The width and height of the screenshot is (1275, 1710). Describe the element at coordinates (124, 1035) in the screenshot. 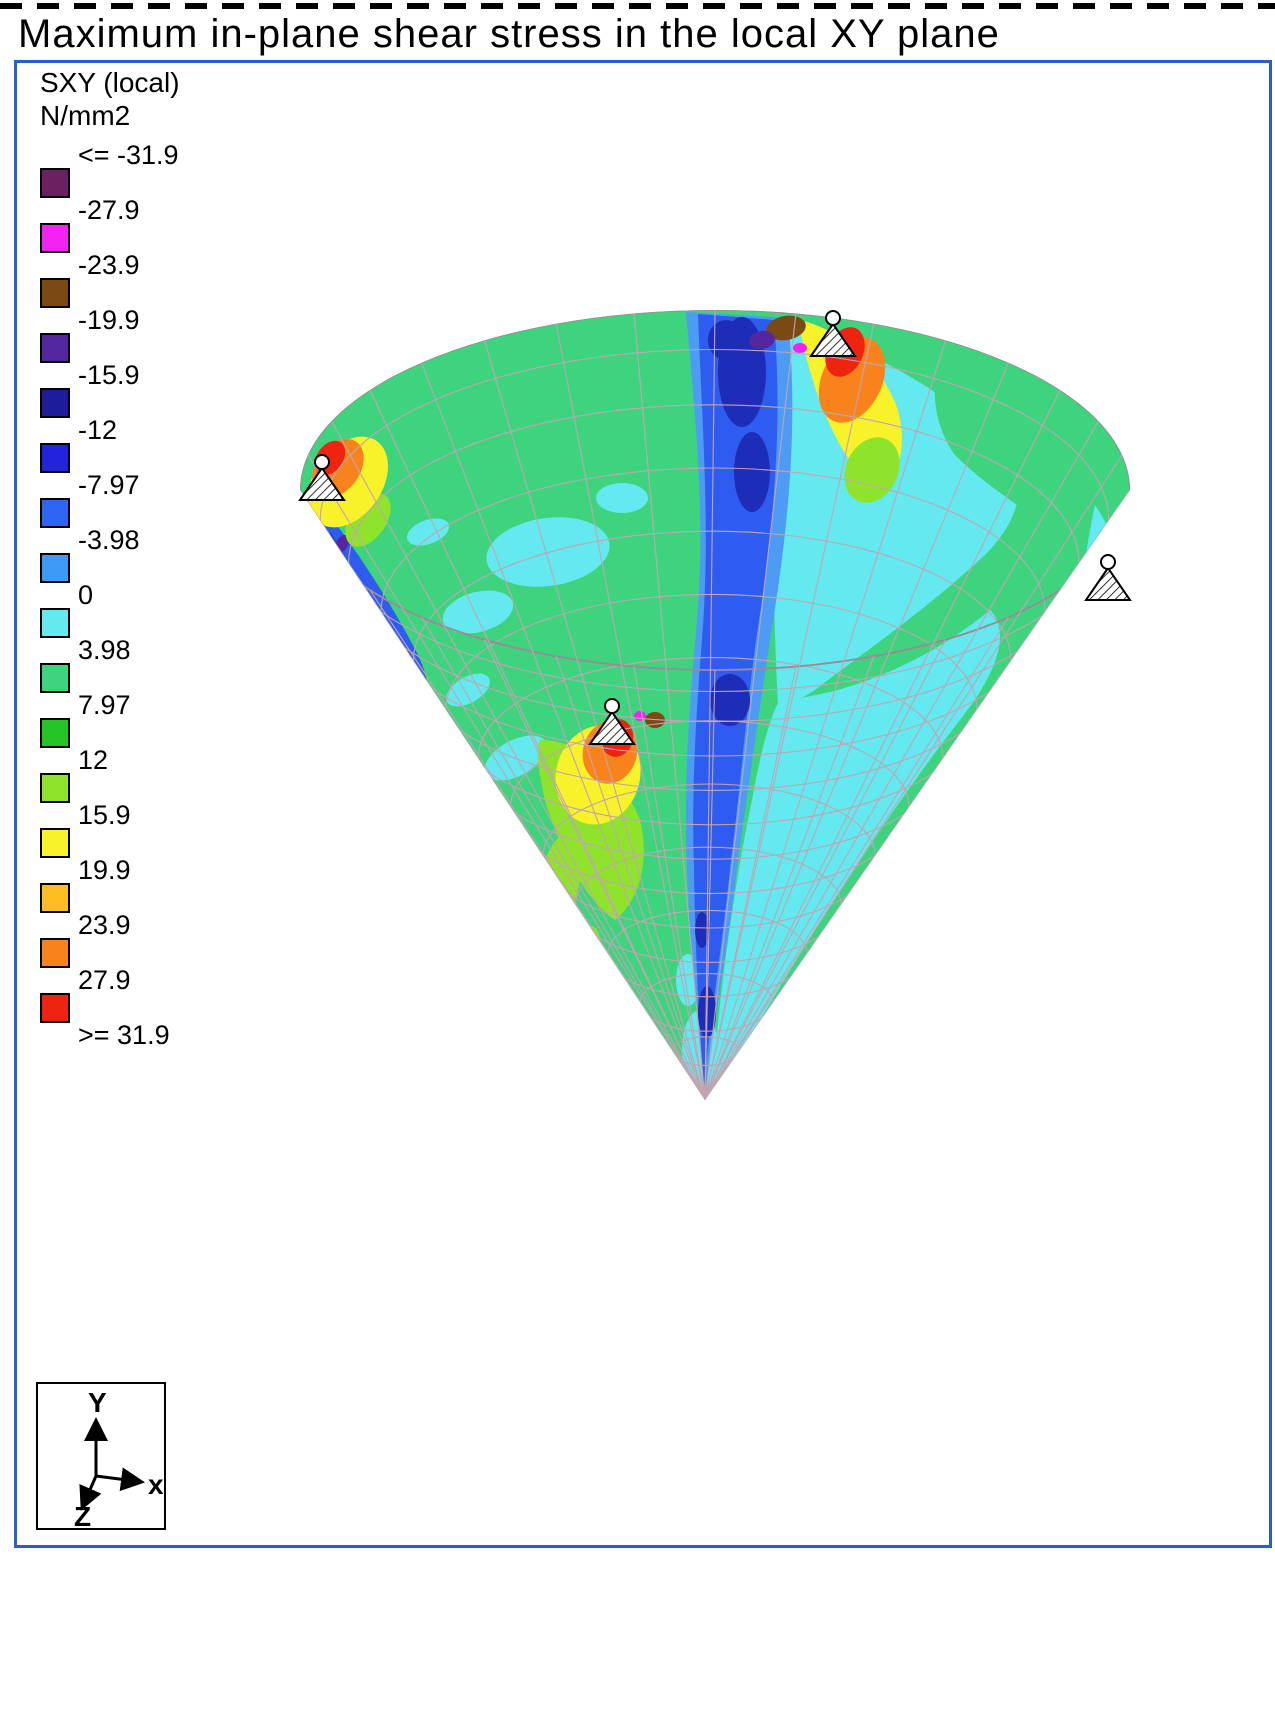

I see `legend-boundary-label: >= 31.9` at that location.